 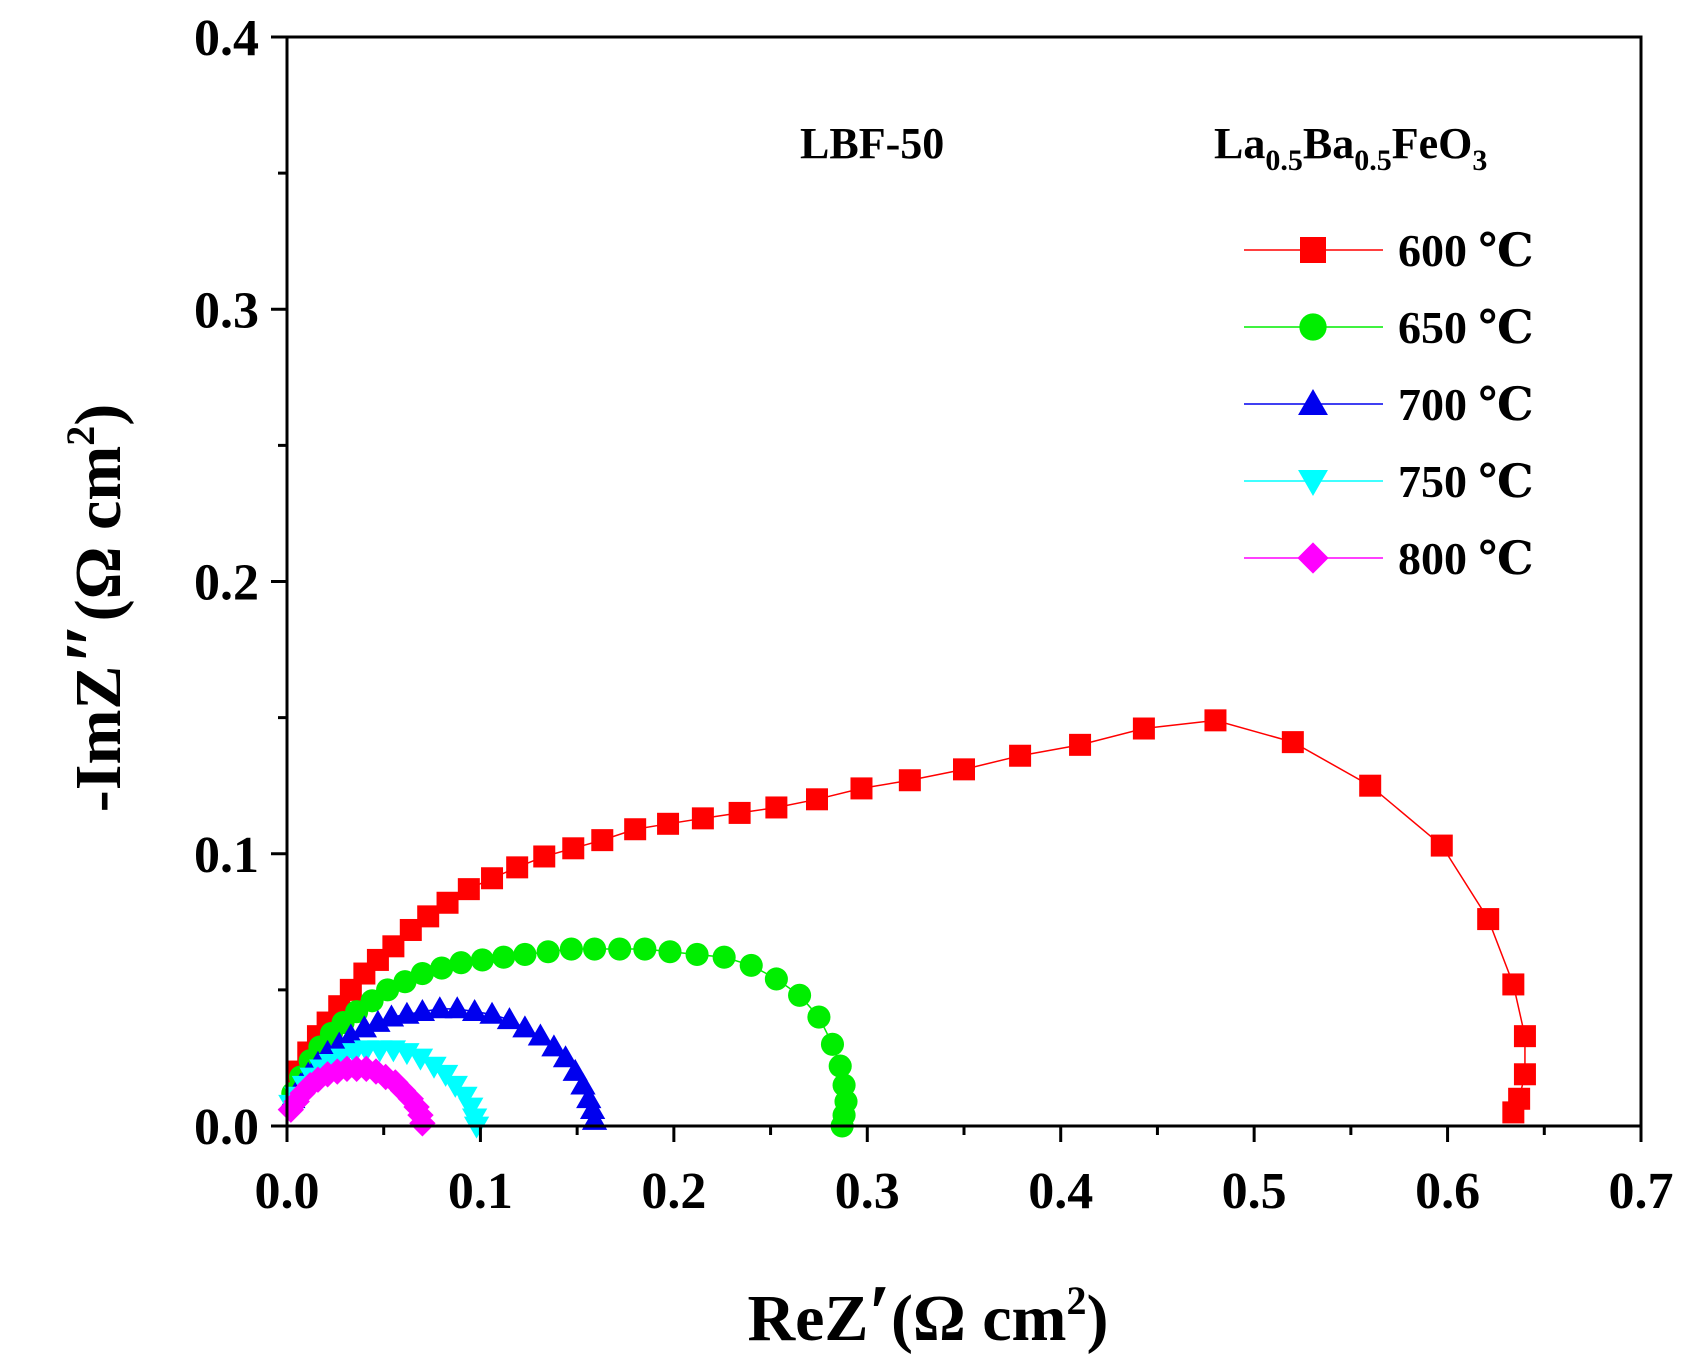 What do you see at coordinates (1466, 481) in the screenshot?
I see `legend-label: 750 ℃` at bounding box center [1466, 481].